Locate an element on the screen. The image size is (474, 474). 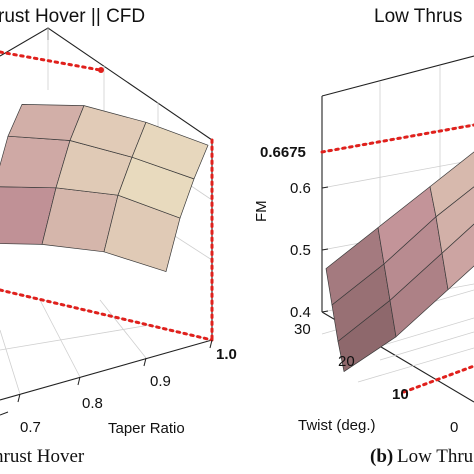
left-taper-ticks: 0.7 0.8 0.9 1.0 is located at coordinates (127, 387).